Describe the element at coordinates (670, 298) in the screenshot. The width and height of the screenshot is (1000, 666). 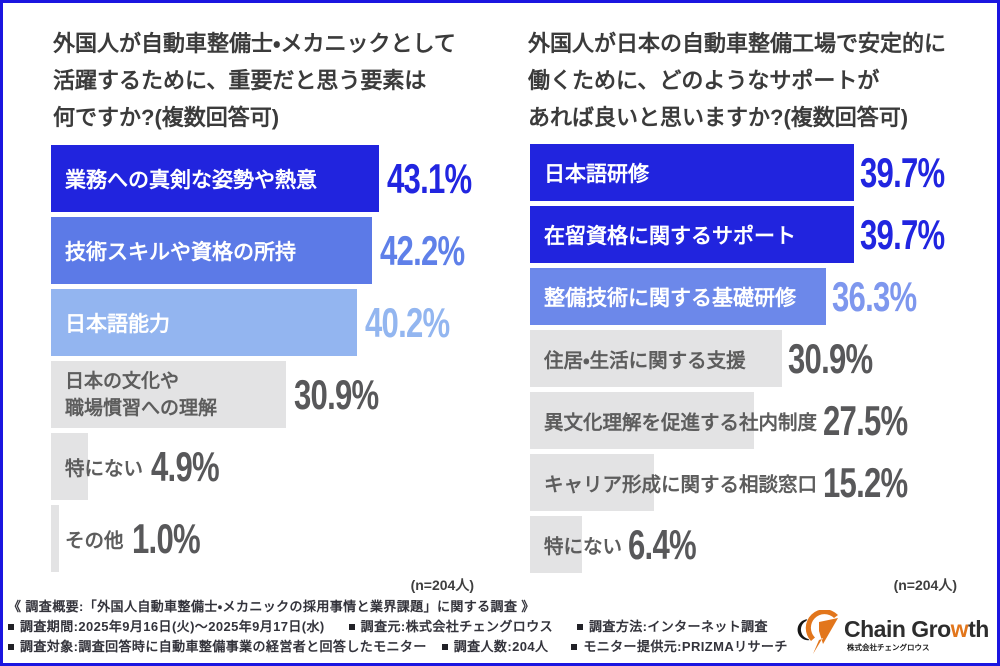
I see `bar-label: 整備技術に関する基礎研修` at that location.